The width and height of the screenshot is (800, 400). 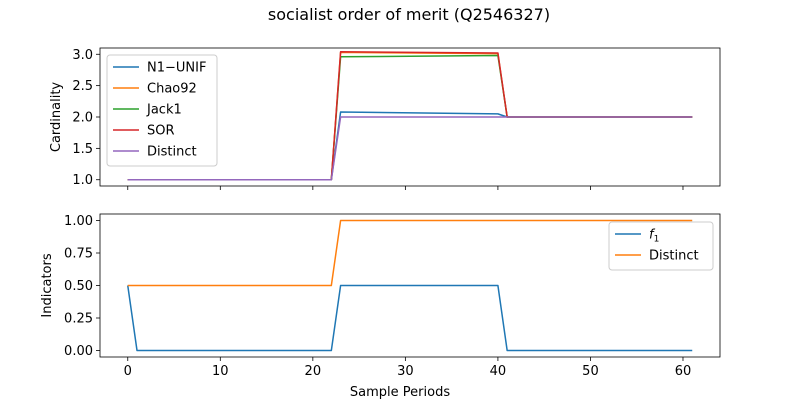 What do you see at coordinates (405, 371) in the screenshot?
I see `x-tick-label: 30` at bounding box center [405, 371].